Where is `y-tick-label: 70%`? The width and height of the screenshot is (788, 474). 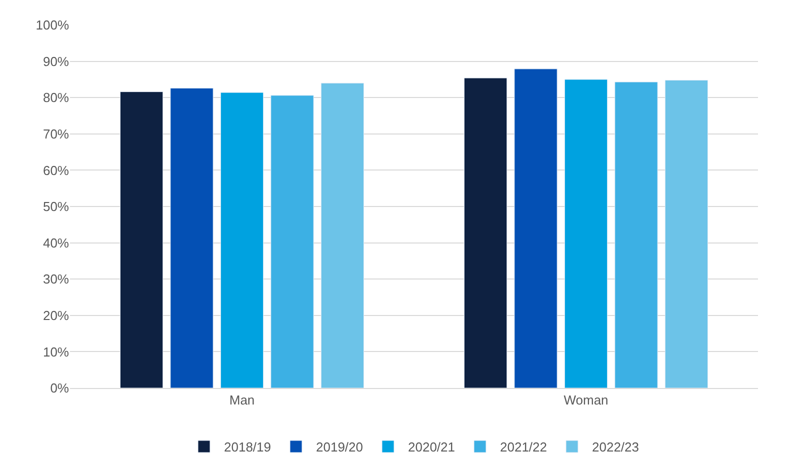
y-tick-label: 70% is located at coordinates (56, 134).